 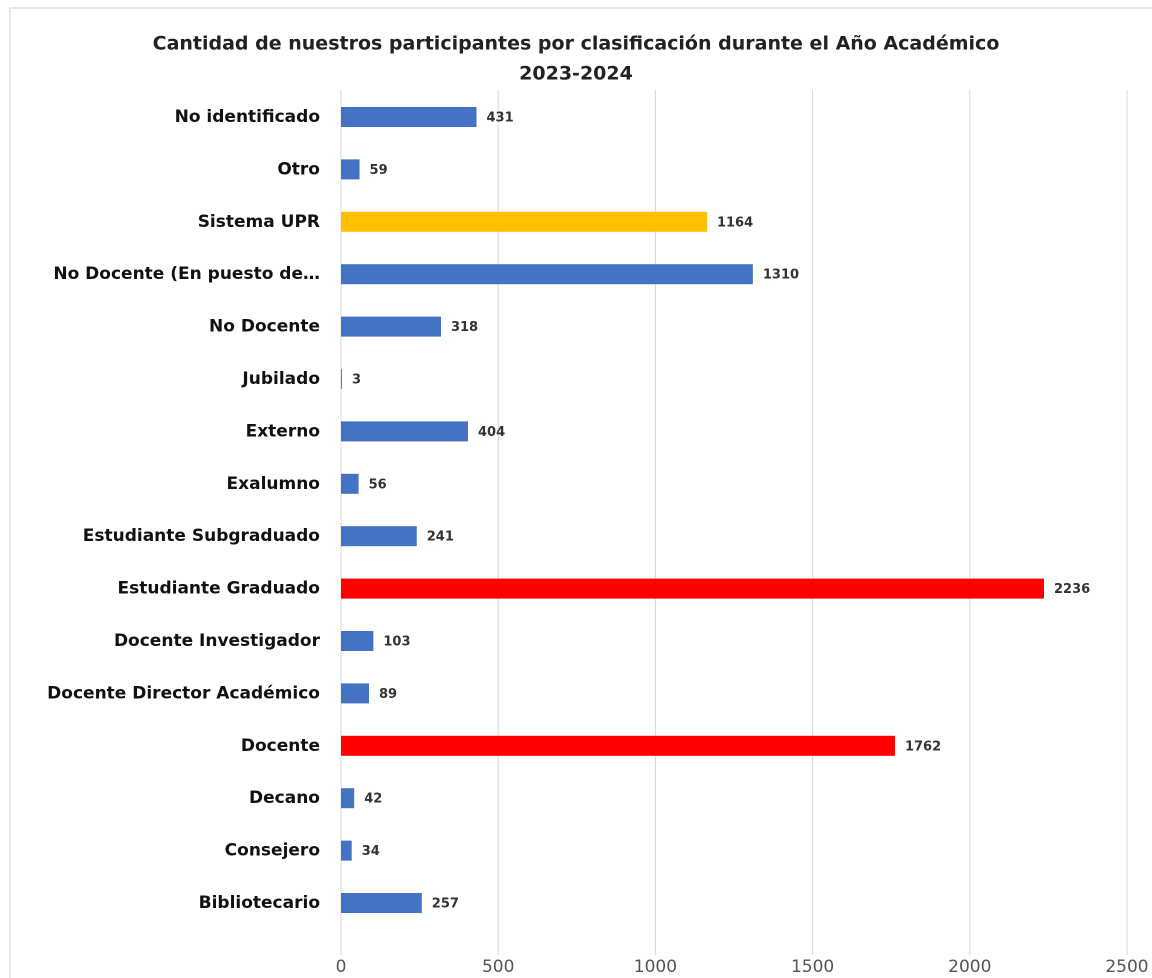 What do you see at coordinates (247, 117) in the screenshot?
I see `y-tick-label: No identificado` at bounding box center [247, 117].